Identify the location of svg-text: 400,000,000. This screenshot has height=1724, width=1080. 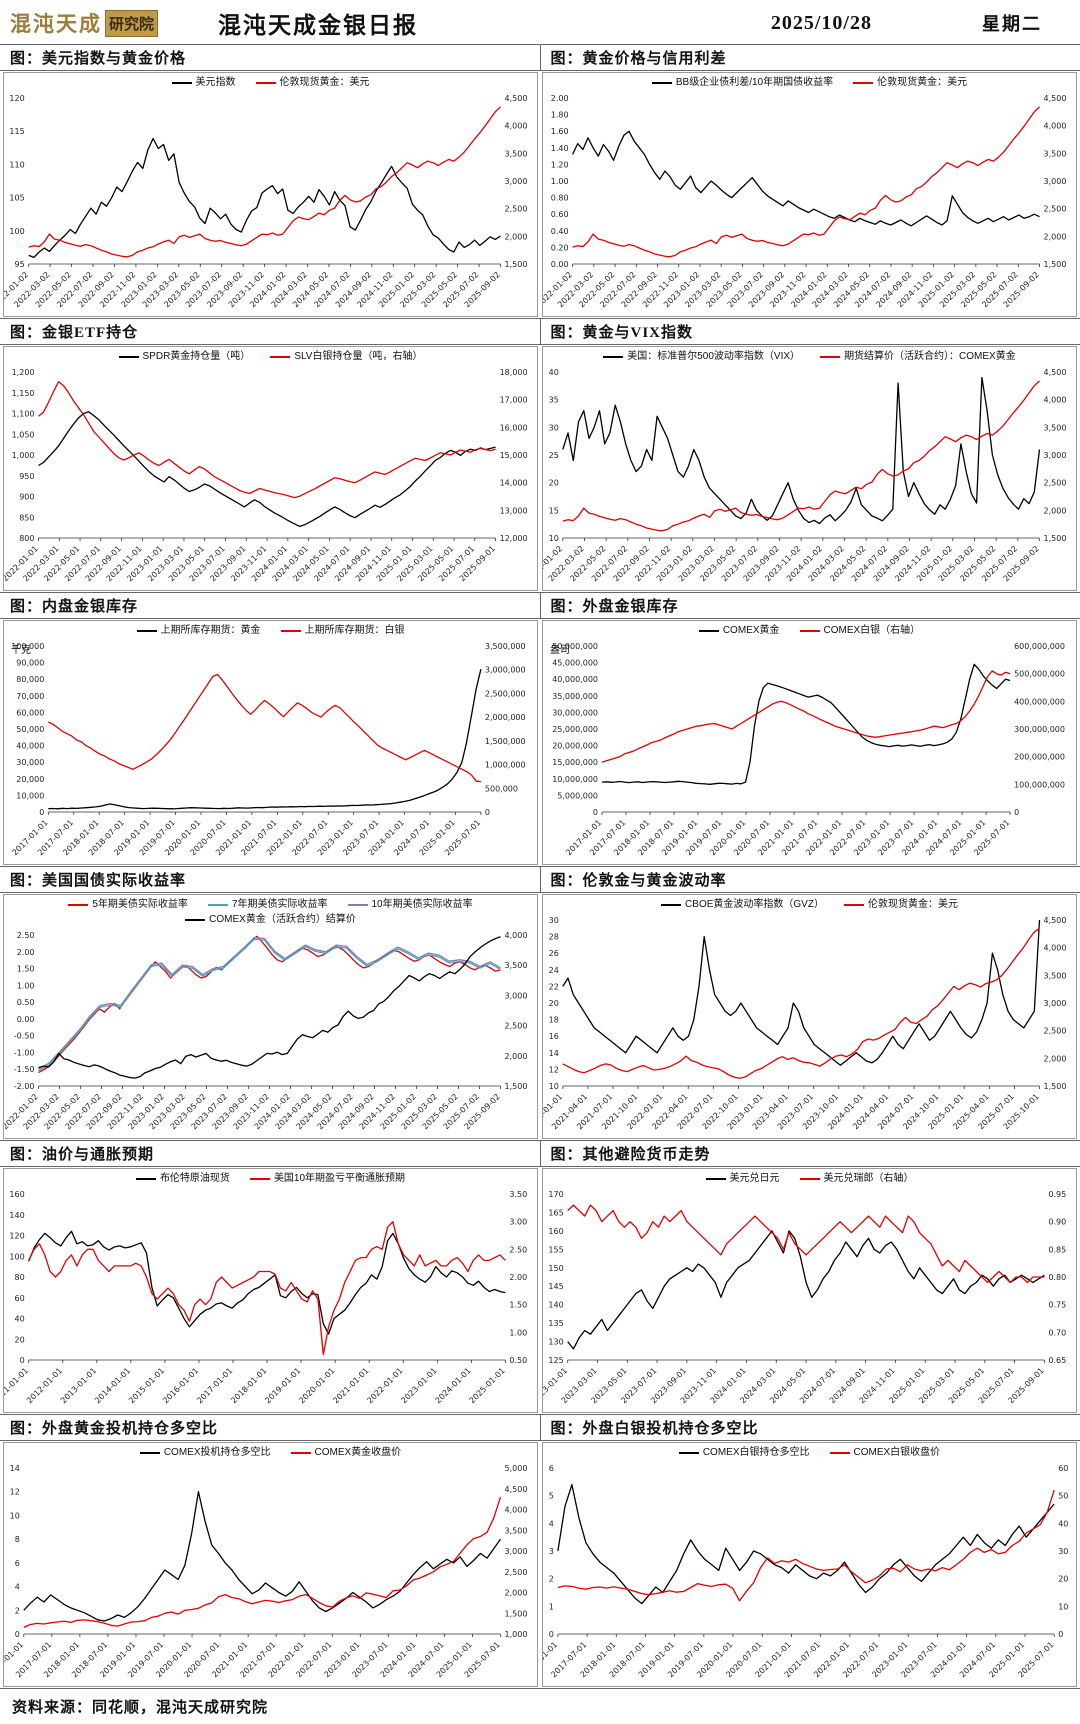
(1039, 701).